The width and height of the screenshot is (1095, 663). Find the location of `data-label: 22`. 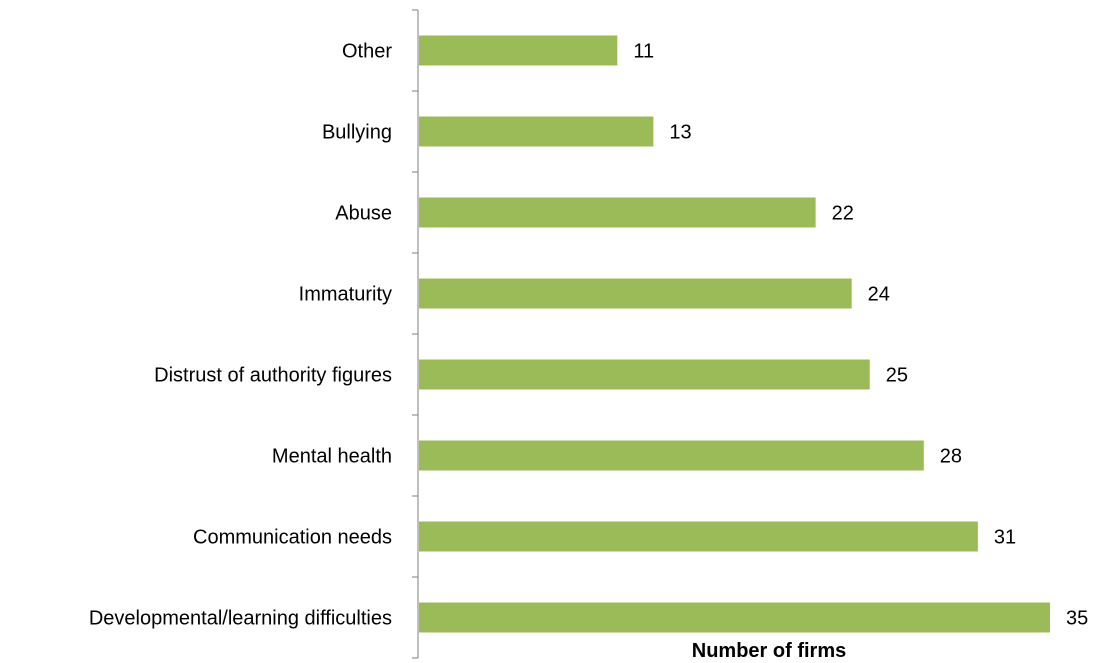

data-label: 22 is located at coordinates (843, 214).